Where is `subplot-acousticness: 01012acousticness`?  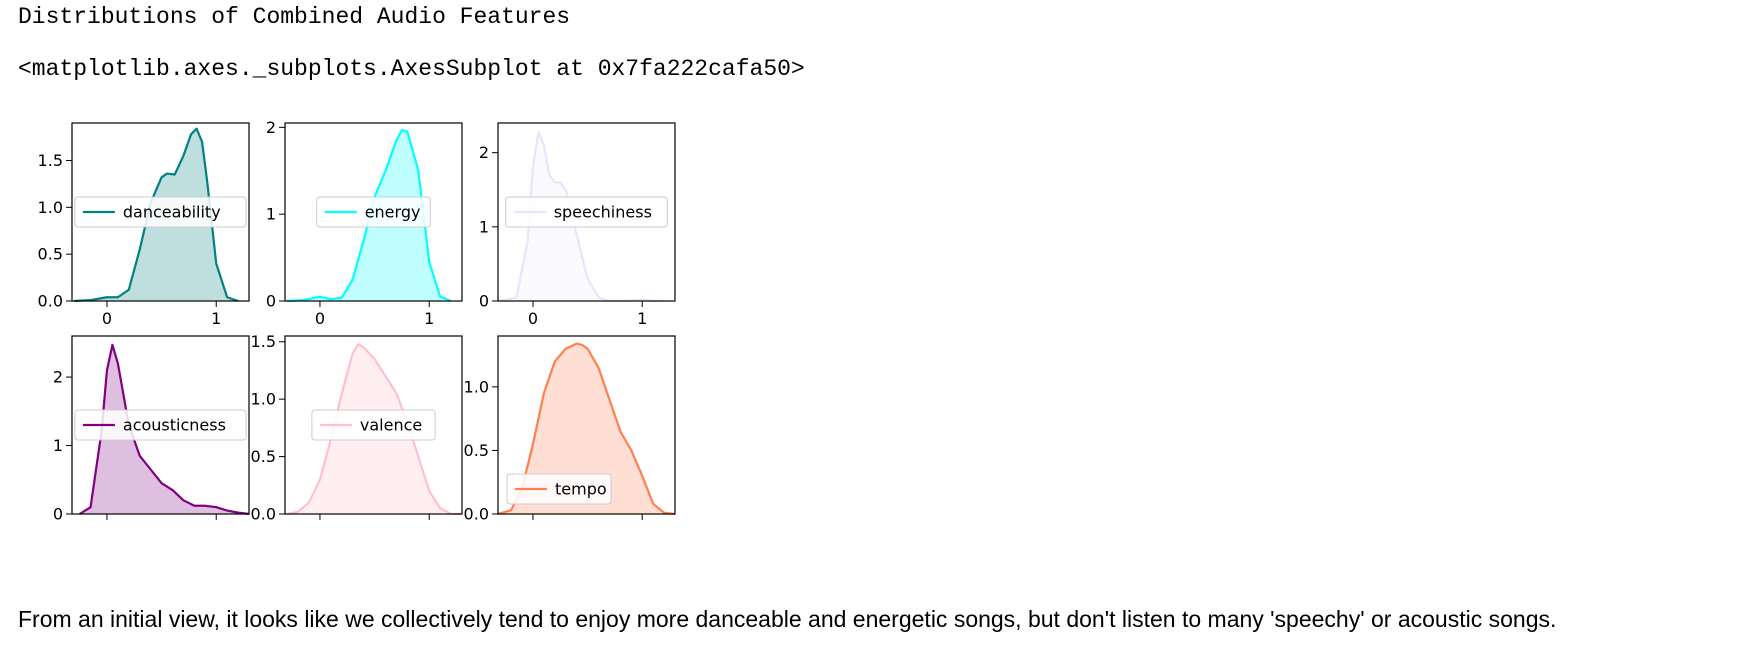
subplot-acousticness: 01012acousticness is located at coordinates (151, 428).